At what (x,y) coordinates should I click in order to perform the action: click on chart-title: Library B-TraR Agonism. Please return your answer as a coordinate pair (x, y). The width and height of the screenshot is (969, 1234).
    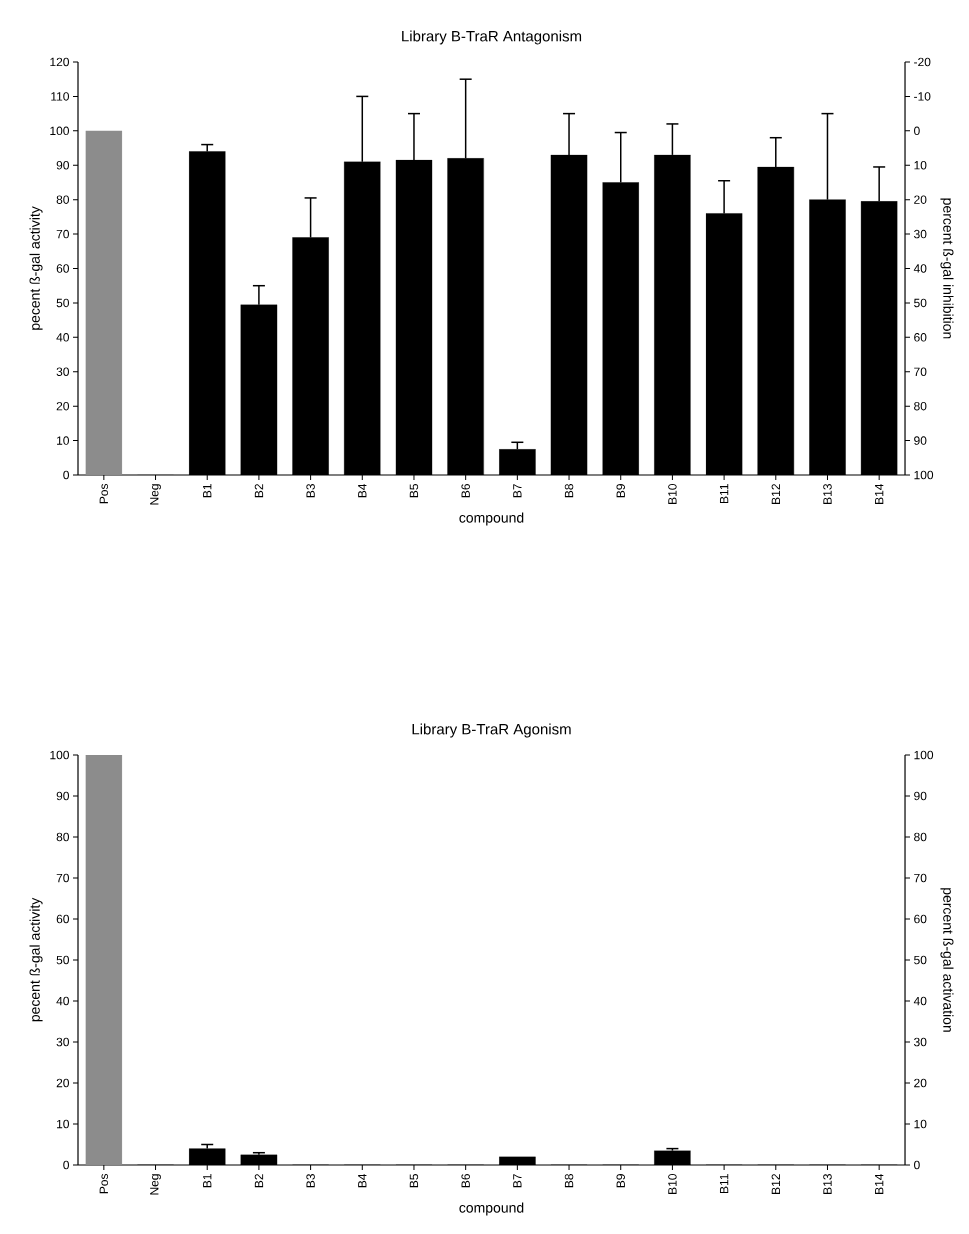
    Looking at the image, I should click on (491, 730).